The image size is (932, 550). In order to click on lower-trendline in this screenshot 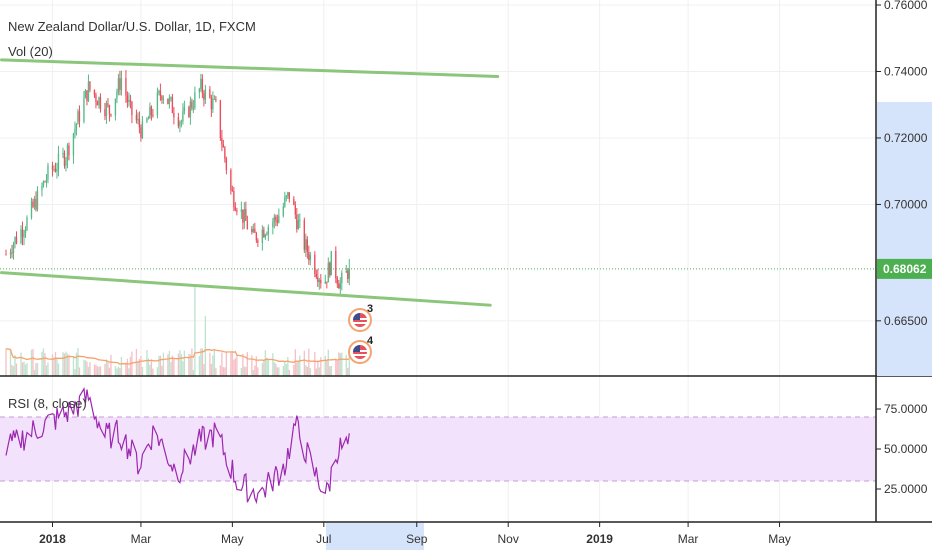, I will do `click(246, 289)`.